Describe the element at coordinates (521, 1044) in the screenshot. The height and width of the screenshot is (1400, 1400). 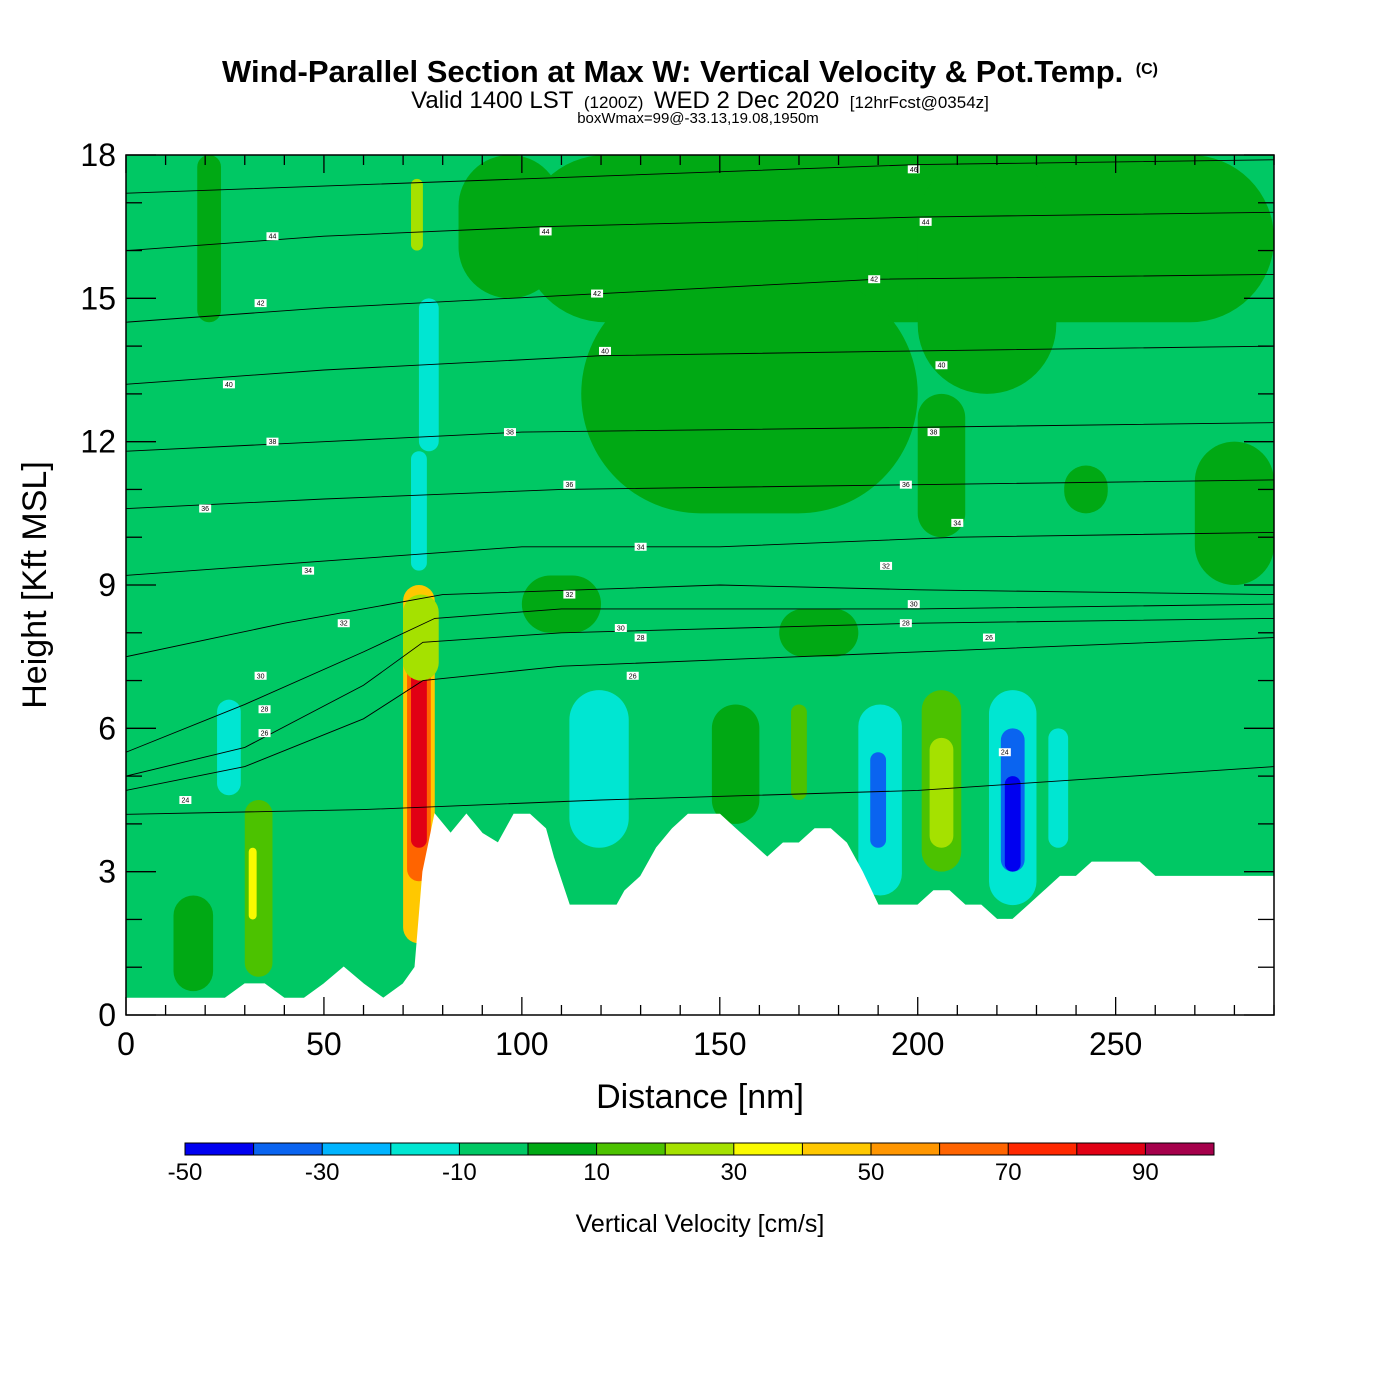
I see `x-tick-label: 100` at that location.